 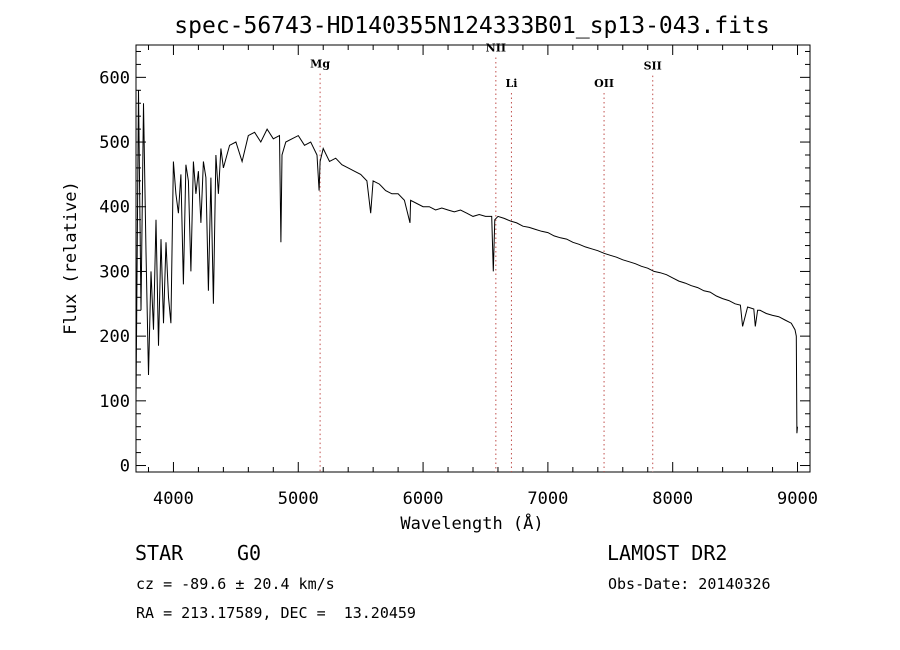 What do you see at coordinates (114, 402) in the screenshot?
I see `y-tick-label: 100` at bounding box center [114, 402].